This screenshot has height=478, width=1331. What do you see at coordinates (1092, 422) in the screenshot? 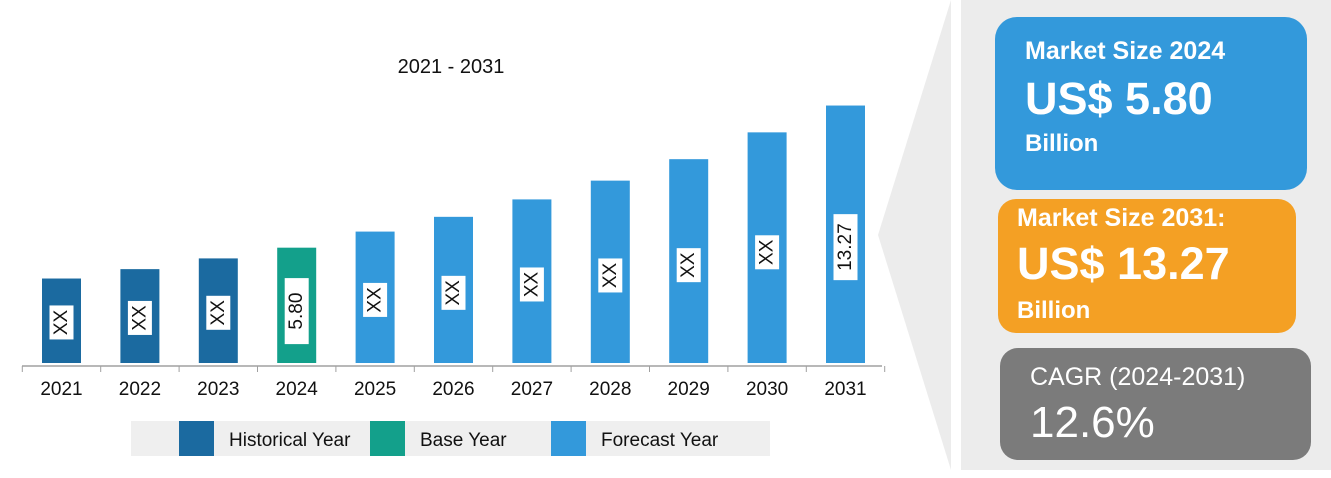
I see `cagr-value: 12.6%` at bounding box center [1092, 422].